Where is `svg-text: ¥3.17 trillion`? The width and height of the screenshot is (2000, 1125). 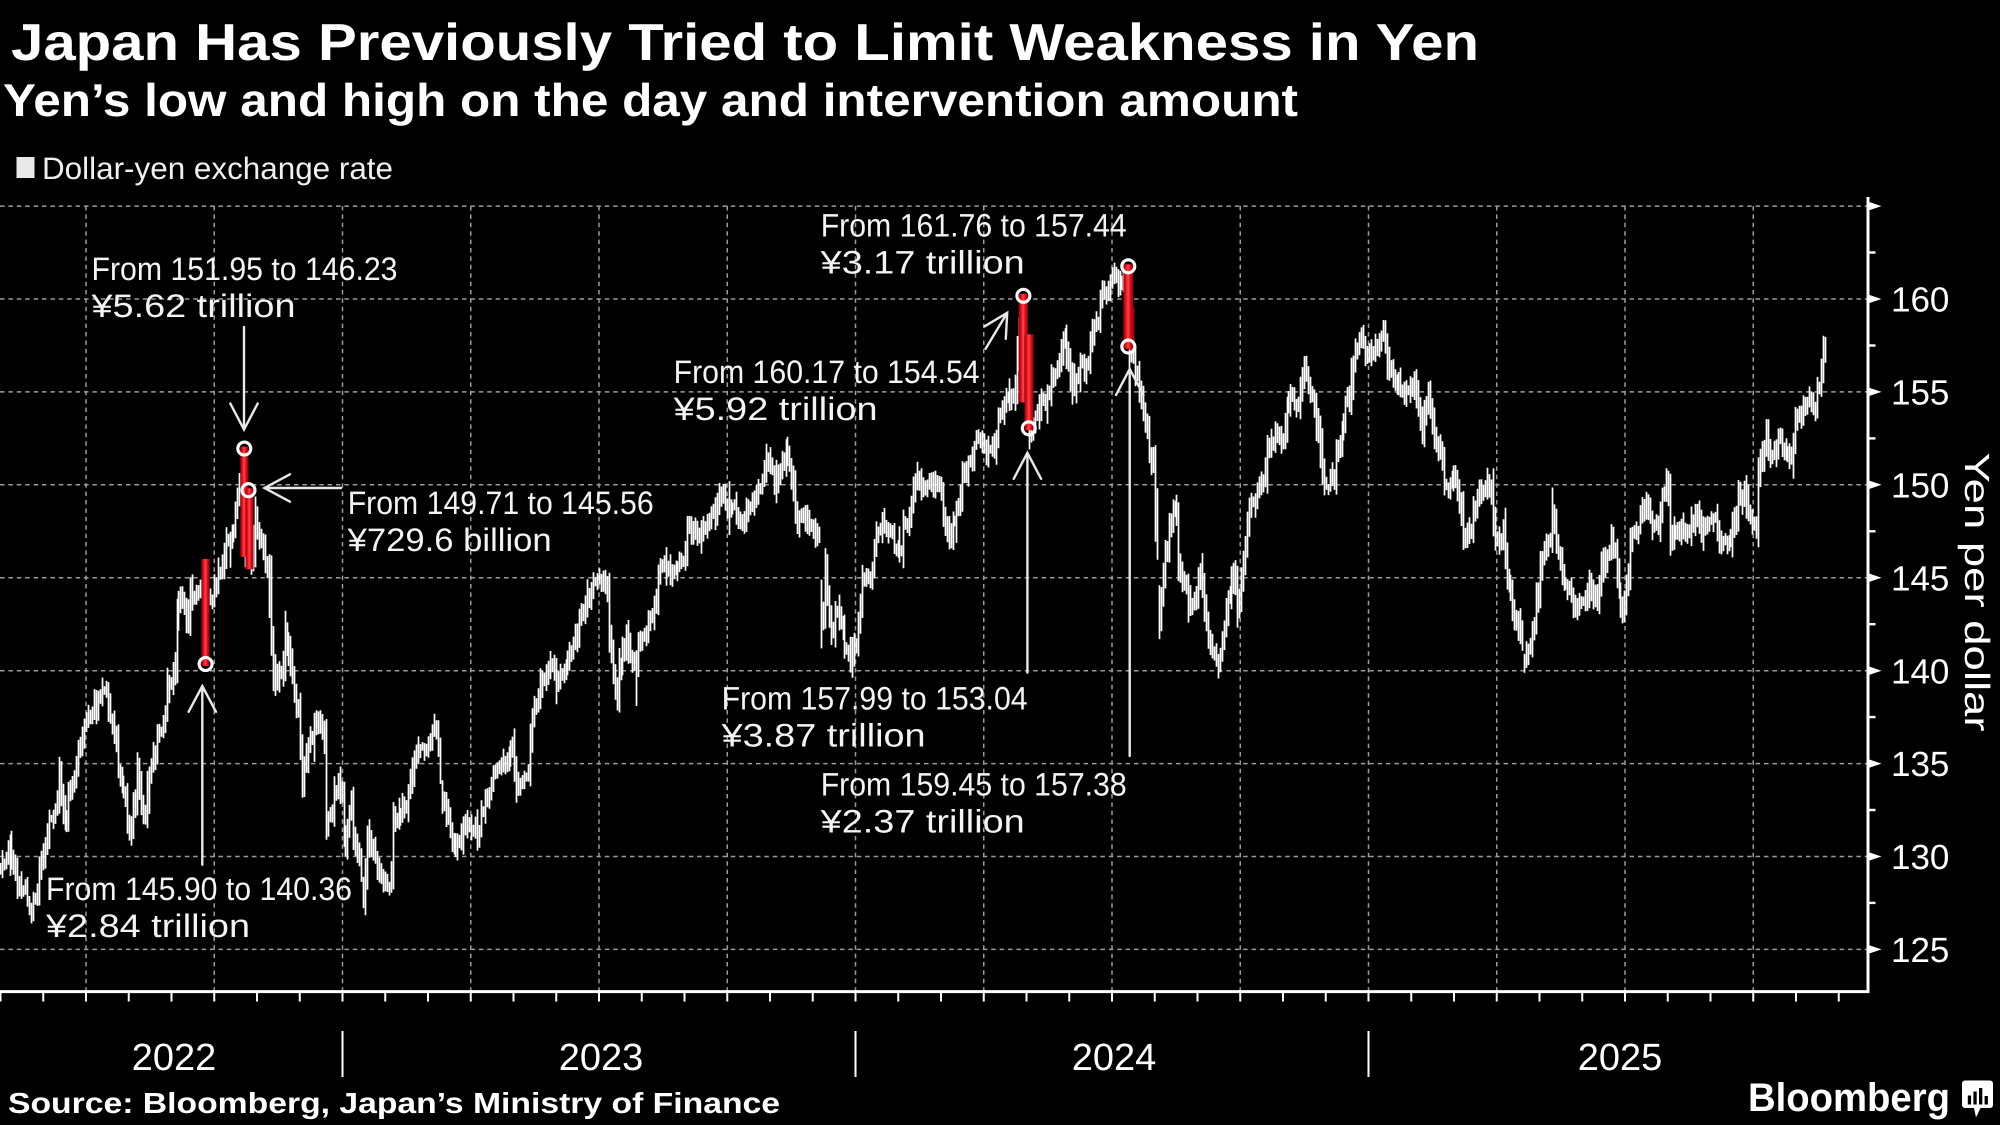 svg-text: ¥3.17 trillion is located at coordinates (922, 263).